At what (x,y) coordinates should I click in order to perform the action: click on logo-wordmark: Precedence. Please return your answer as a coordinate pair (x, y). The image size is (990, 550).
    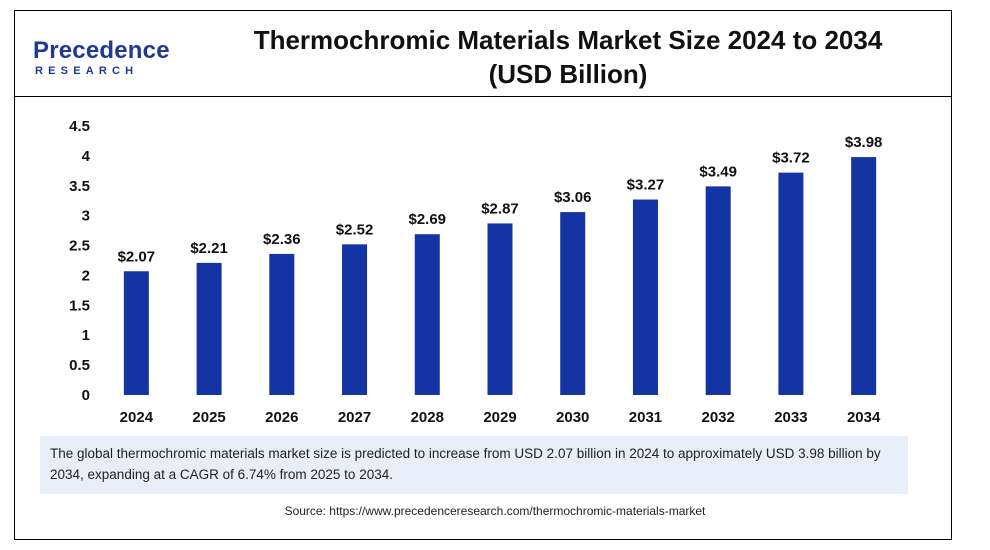
    Looking at the image, I should click on (101, 50).